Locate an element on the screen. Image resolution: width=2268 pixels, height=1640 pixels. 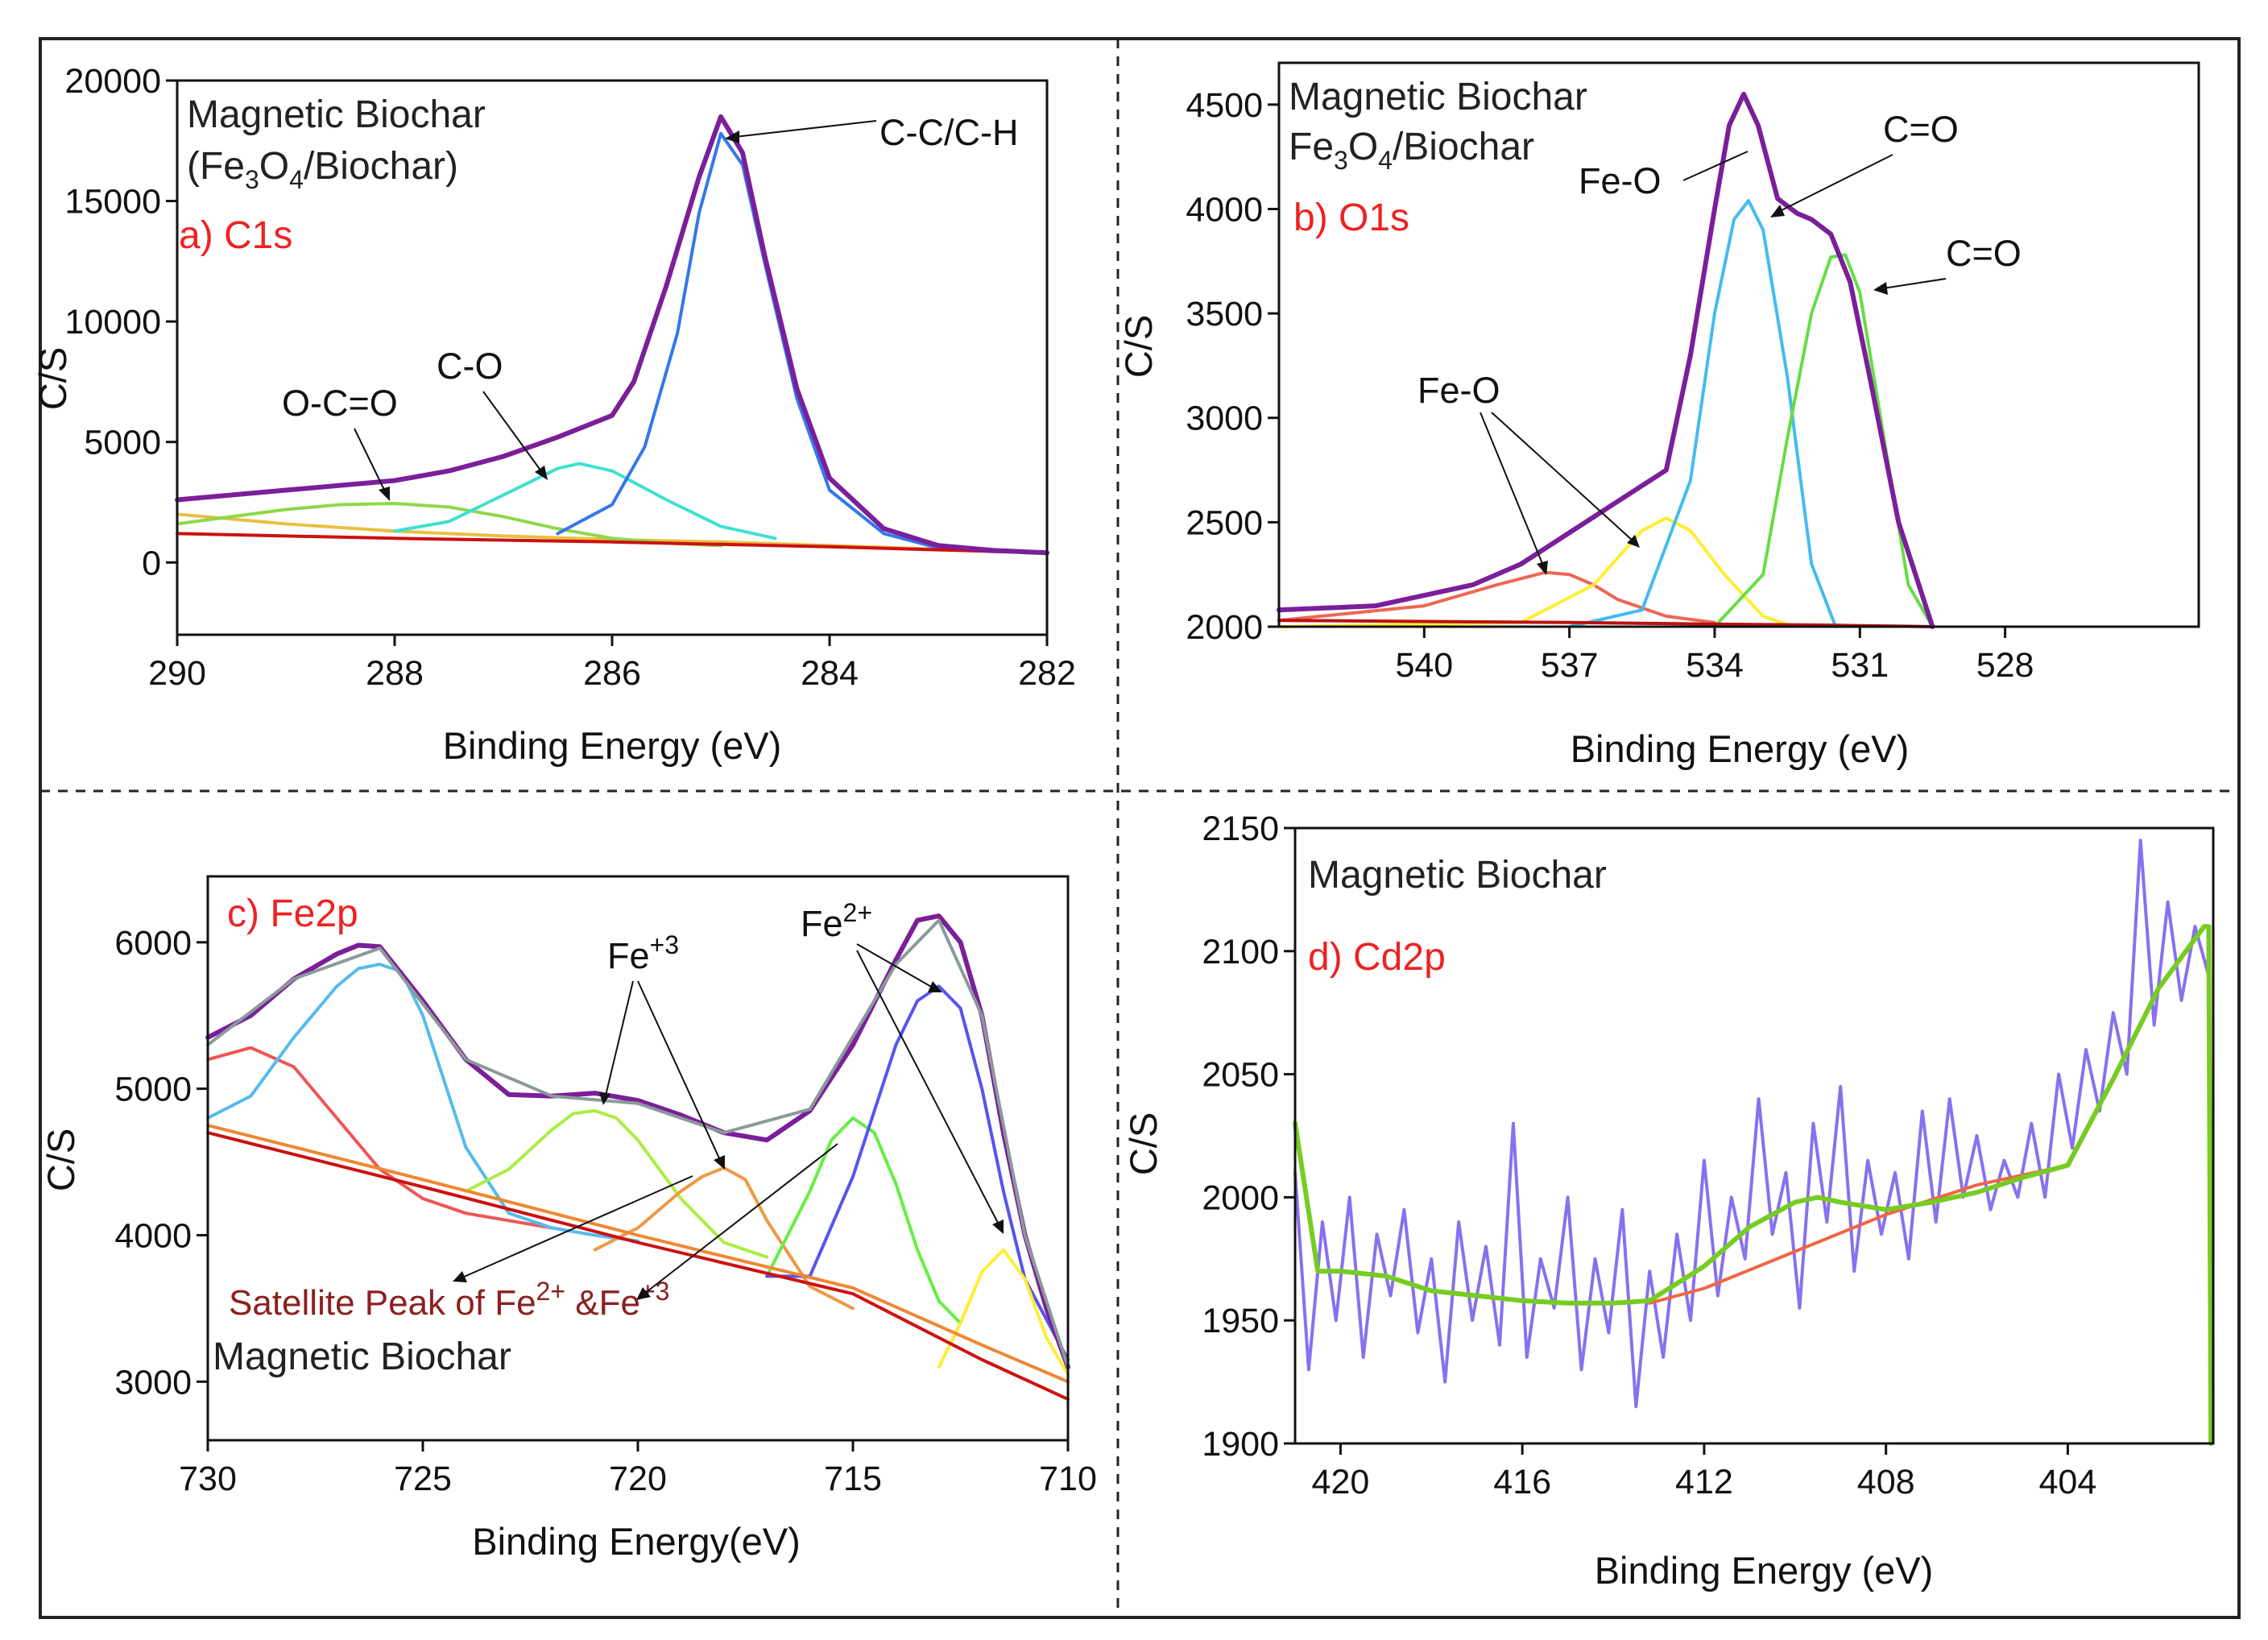
panel-a-annotation-co: C-O is located at coordinates (470, 366).